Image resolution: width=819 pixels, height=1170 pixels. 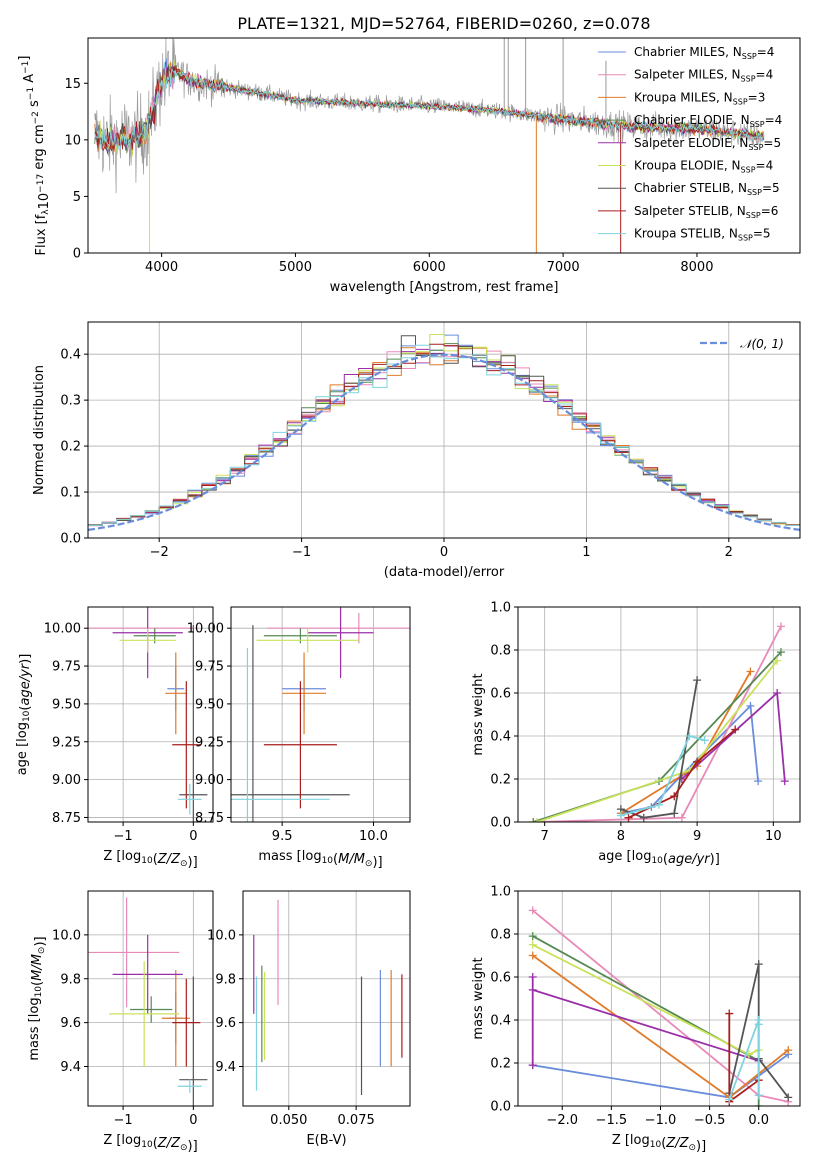 What do you see at coordinates (478, 998) in the screenshot?
I see `y-axis-label: mass weight` at bounding box center [478, 998].